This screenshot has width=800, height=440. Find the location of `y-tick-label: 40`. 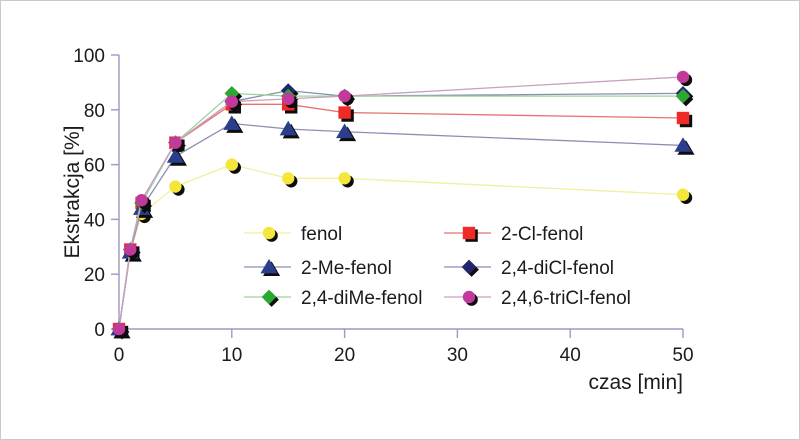

y-tick-label: 40 is located at coordinates (94, 220).